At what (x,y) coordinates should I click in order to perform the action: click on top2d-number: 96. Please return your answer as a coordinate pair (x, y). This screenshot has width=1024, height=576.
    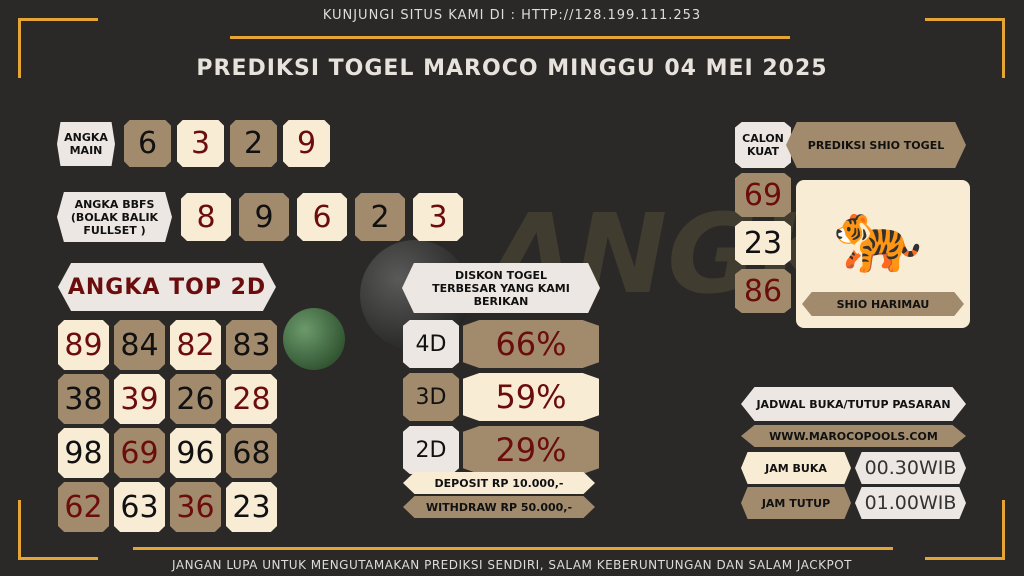
    Looking at the image, I should click on (195, 453).